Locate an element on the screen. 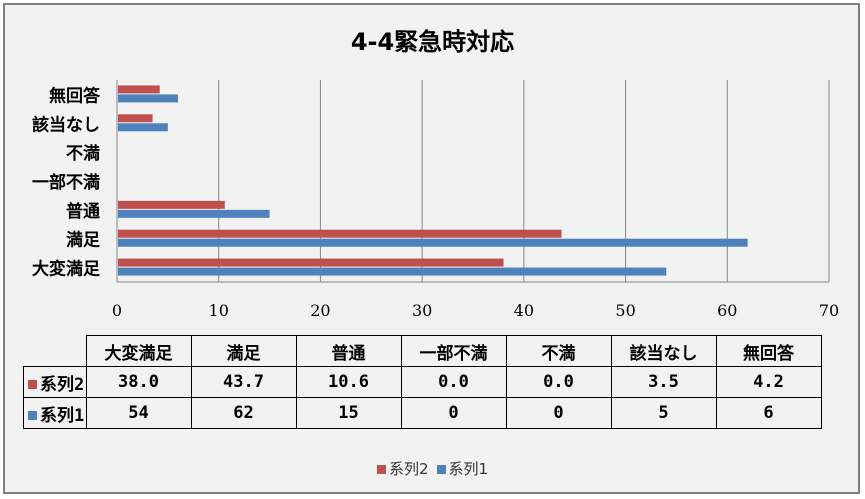 Image resolution: width=865 pixels, height=499 pixels. legend-label: 系列1 is located at coordinates (468, 469).